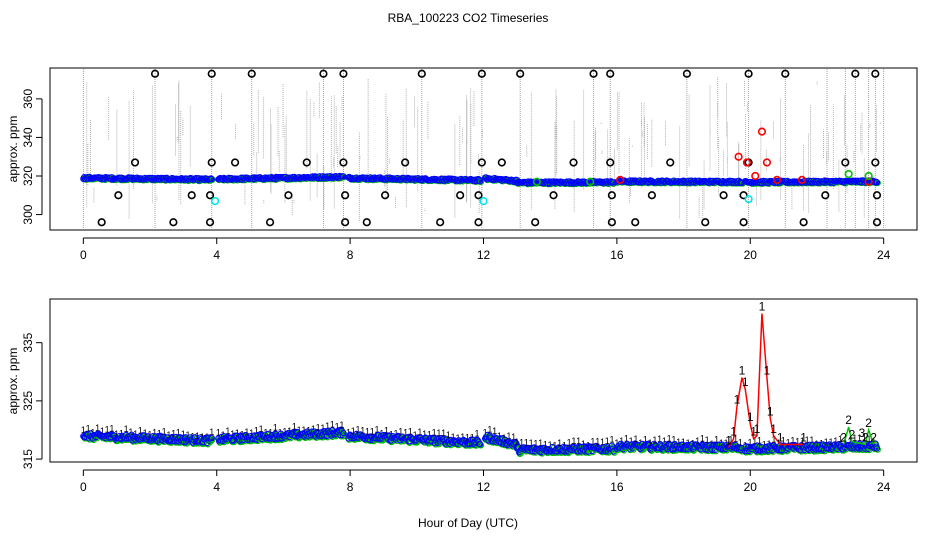 Image resolution: width=936 pixels, height=540 pixels. What do you see at coordinates (13, 149) in the screenshot?
I see `top-y-axis-label: approx. ppm` at bounding box center [13, 149].